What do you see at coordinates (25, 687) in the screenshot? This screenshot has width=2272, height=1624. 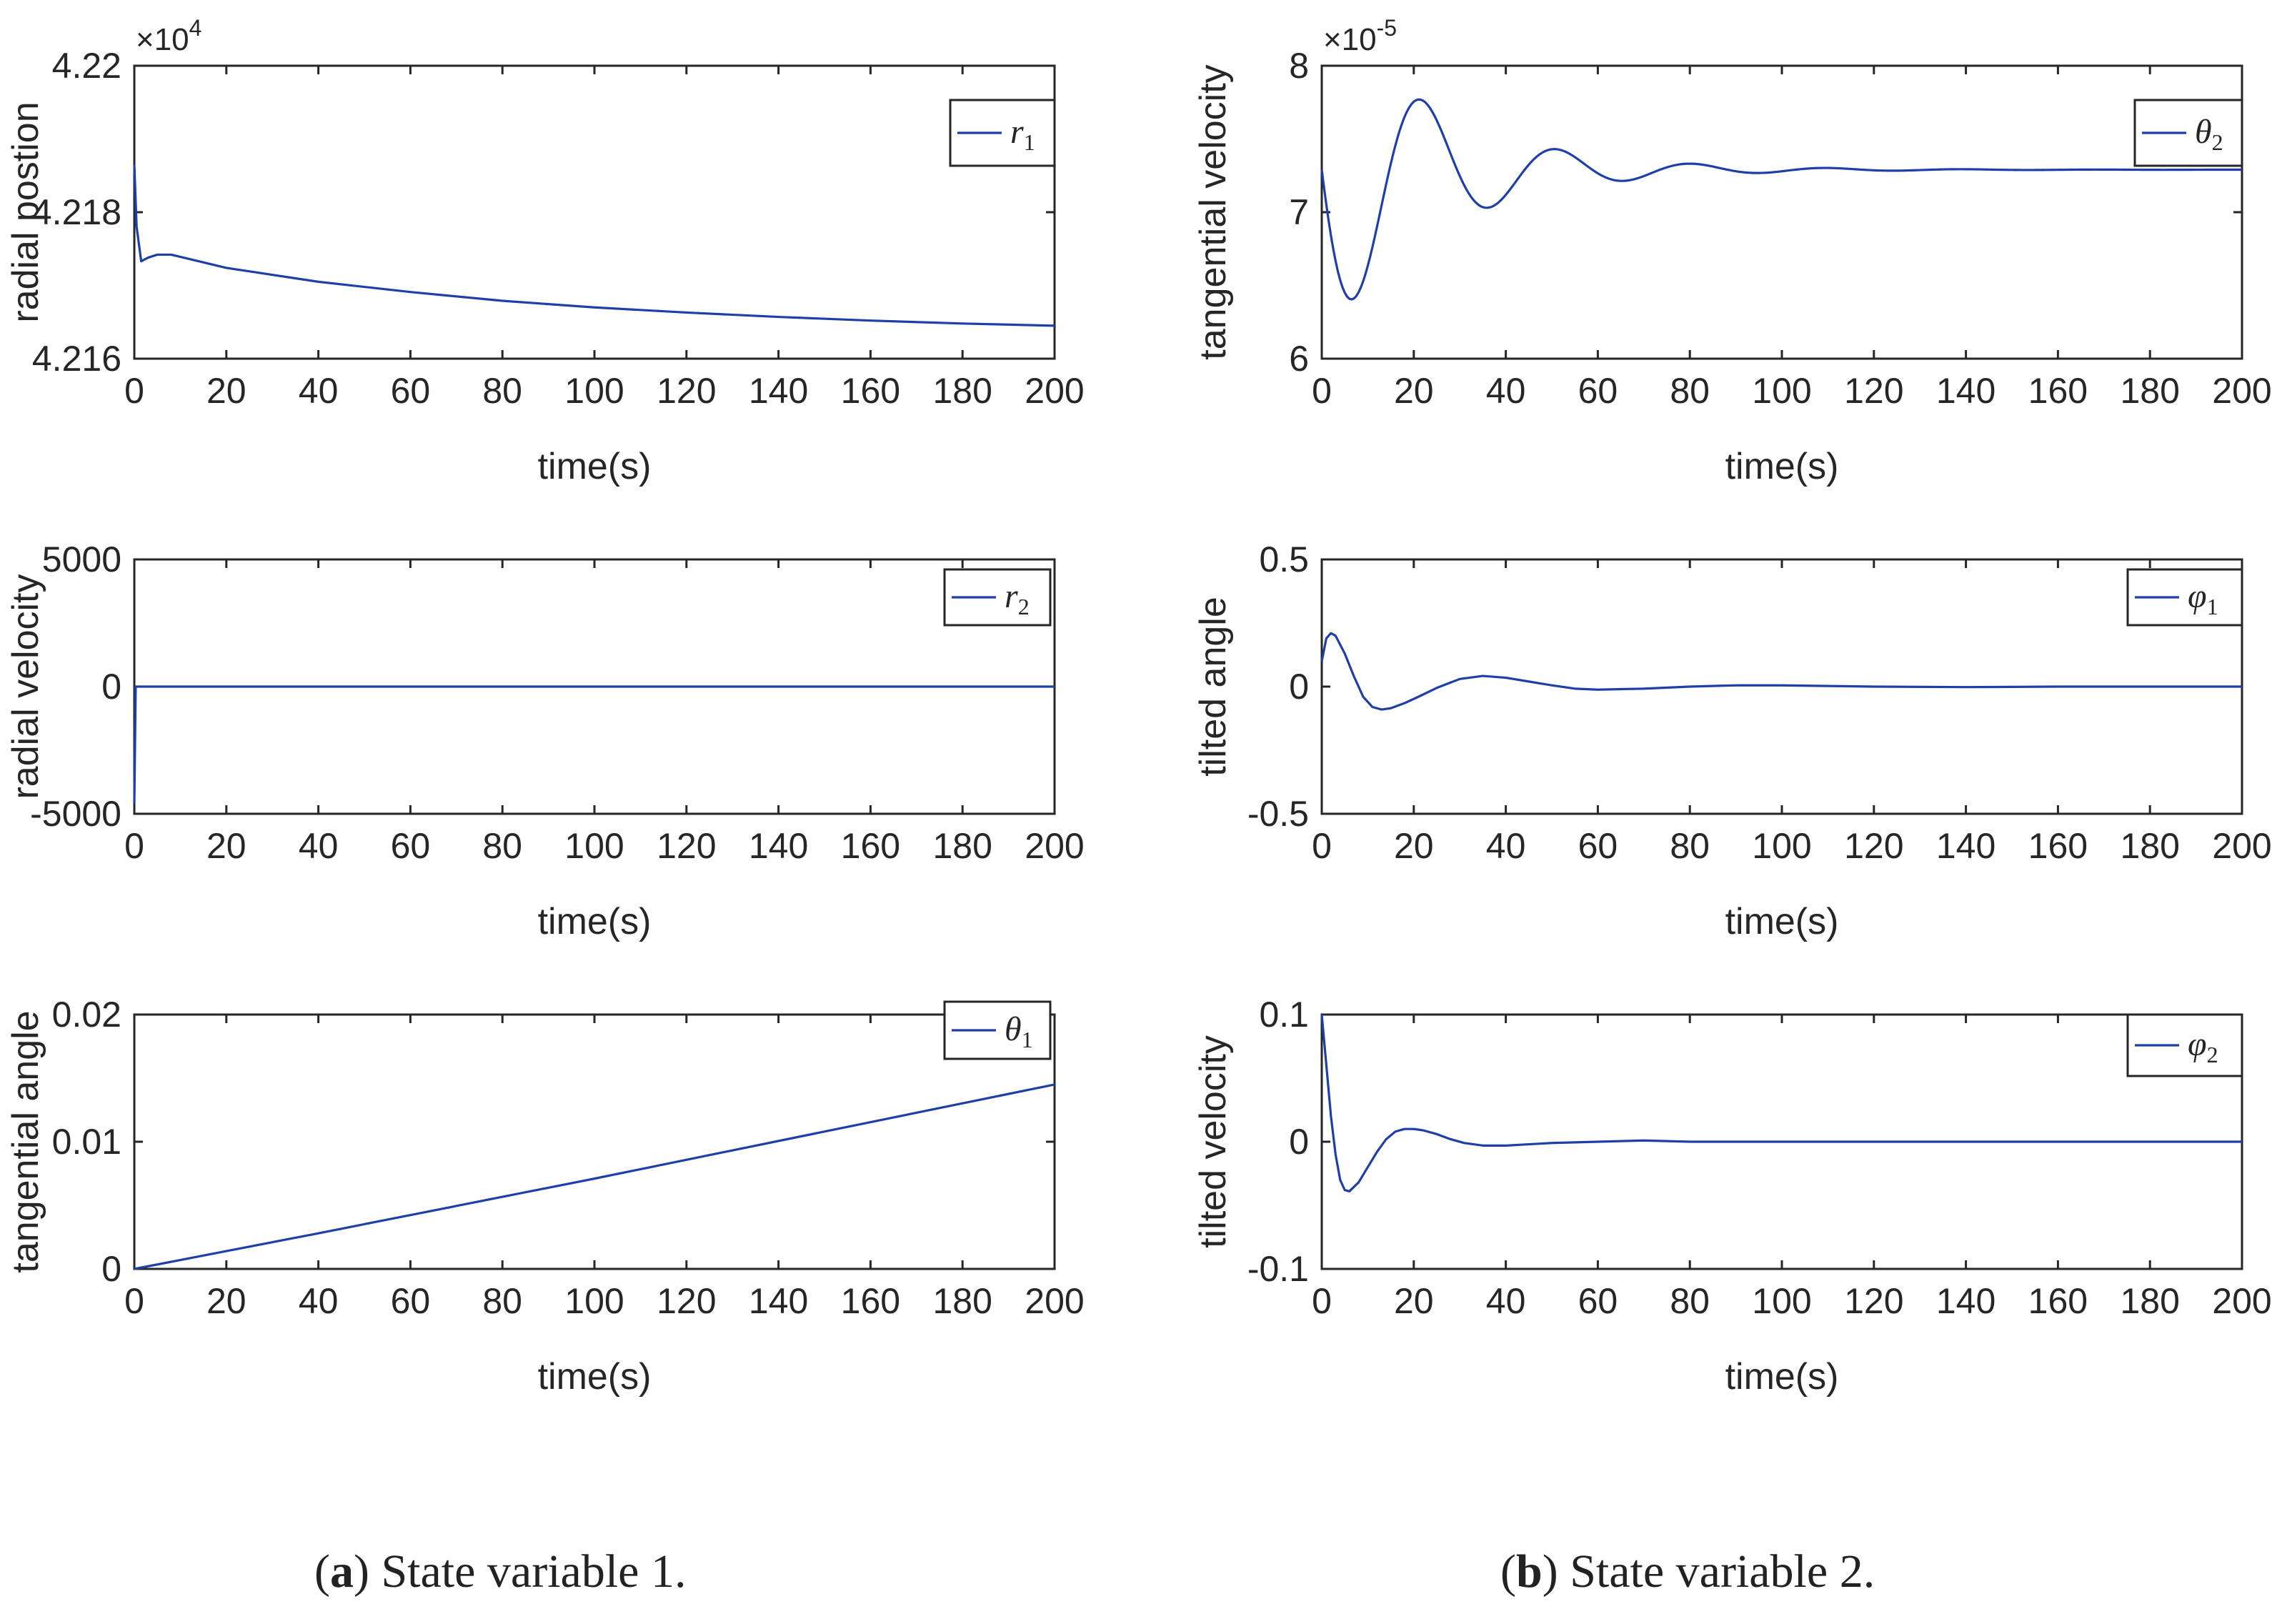 I see `y-axis-label: radial velocity` at bounding box center [25, 687].